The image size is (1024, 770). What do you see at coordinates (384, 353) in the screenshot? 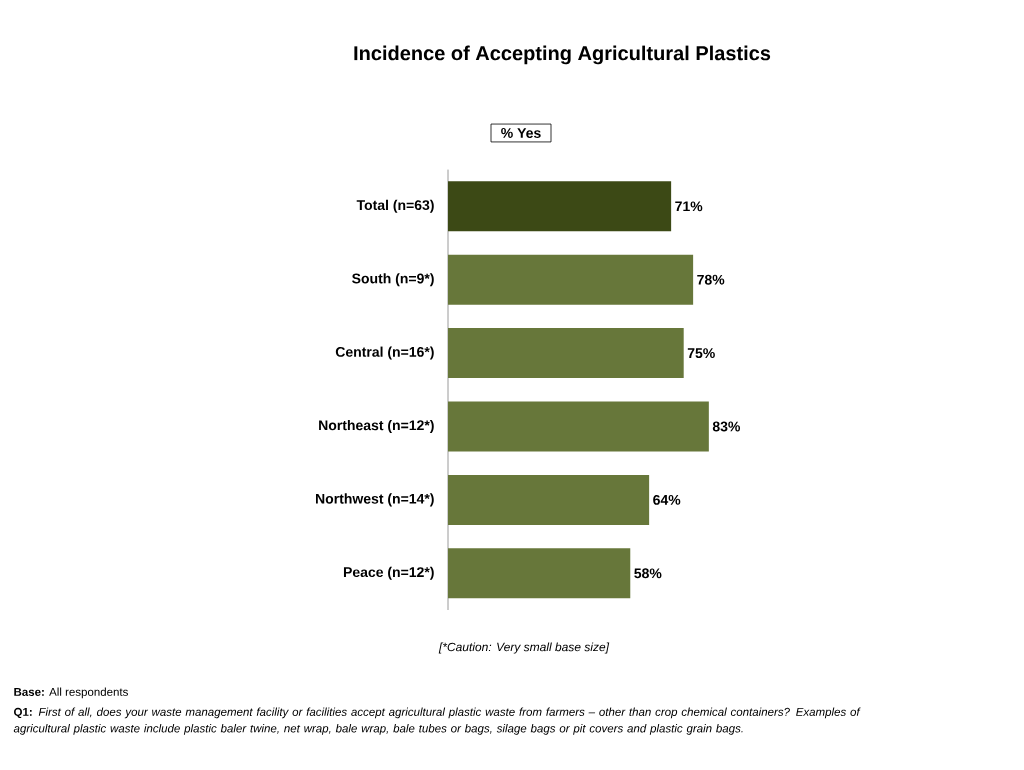
I see `y-tick-label: Central (n=16*)` at bounding box center [384, 353].